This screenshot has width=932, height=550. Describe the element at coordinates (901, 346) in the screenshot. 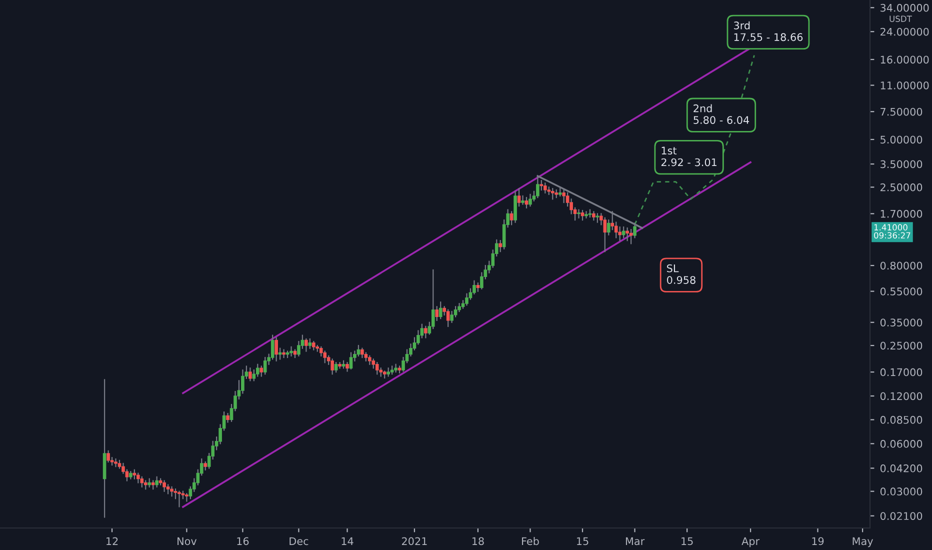

I see `y-tick-label: 0.25000` at that location.